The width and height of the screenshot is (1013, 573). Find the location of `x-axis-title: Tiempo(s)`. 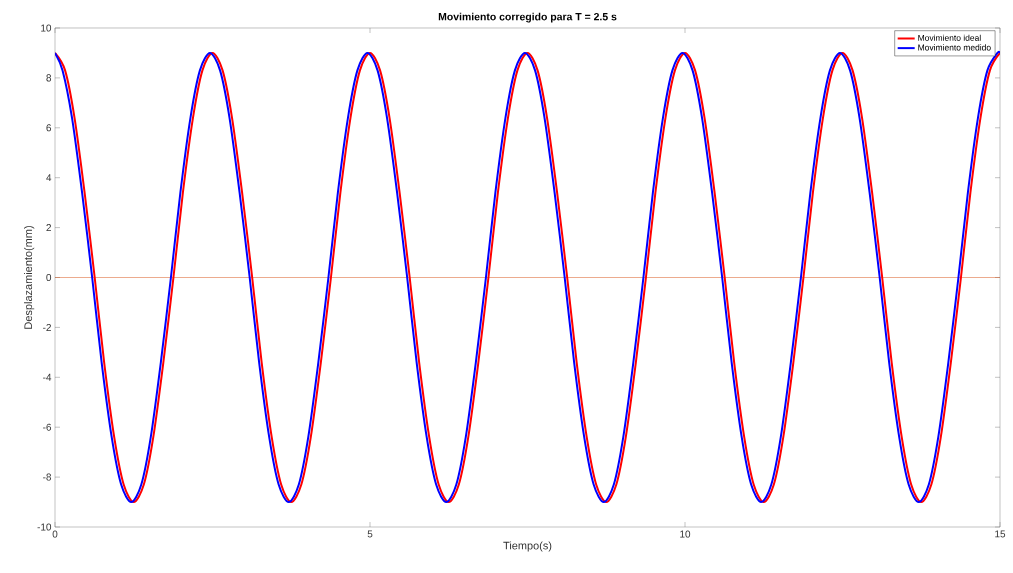

x-axis-title: Tiempo(s) is located at coordinates (527, 546).